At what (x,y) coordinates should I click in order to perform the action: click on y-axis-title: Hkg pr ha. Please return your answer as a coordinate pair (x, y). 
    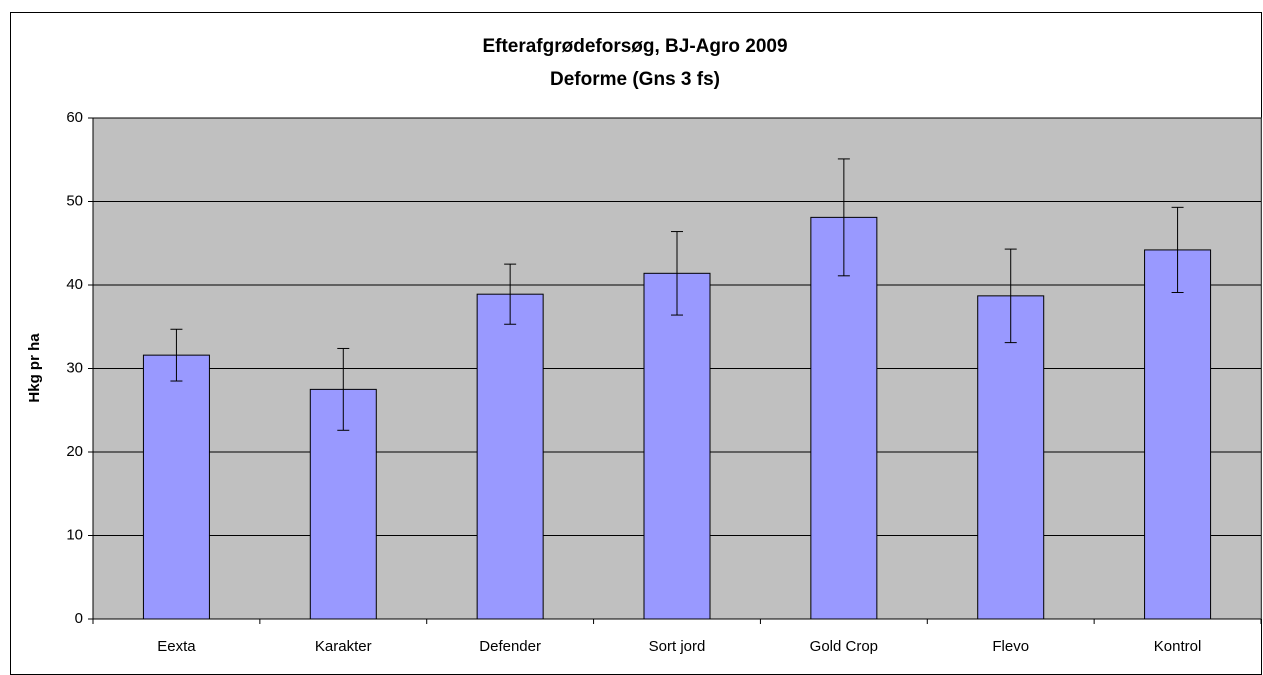
    Looking at the image, I should click on (34, 368).